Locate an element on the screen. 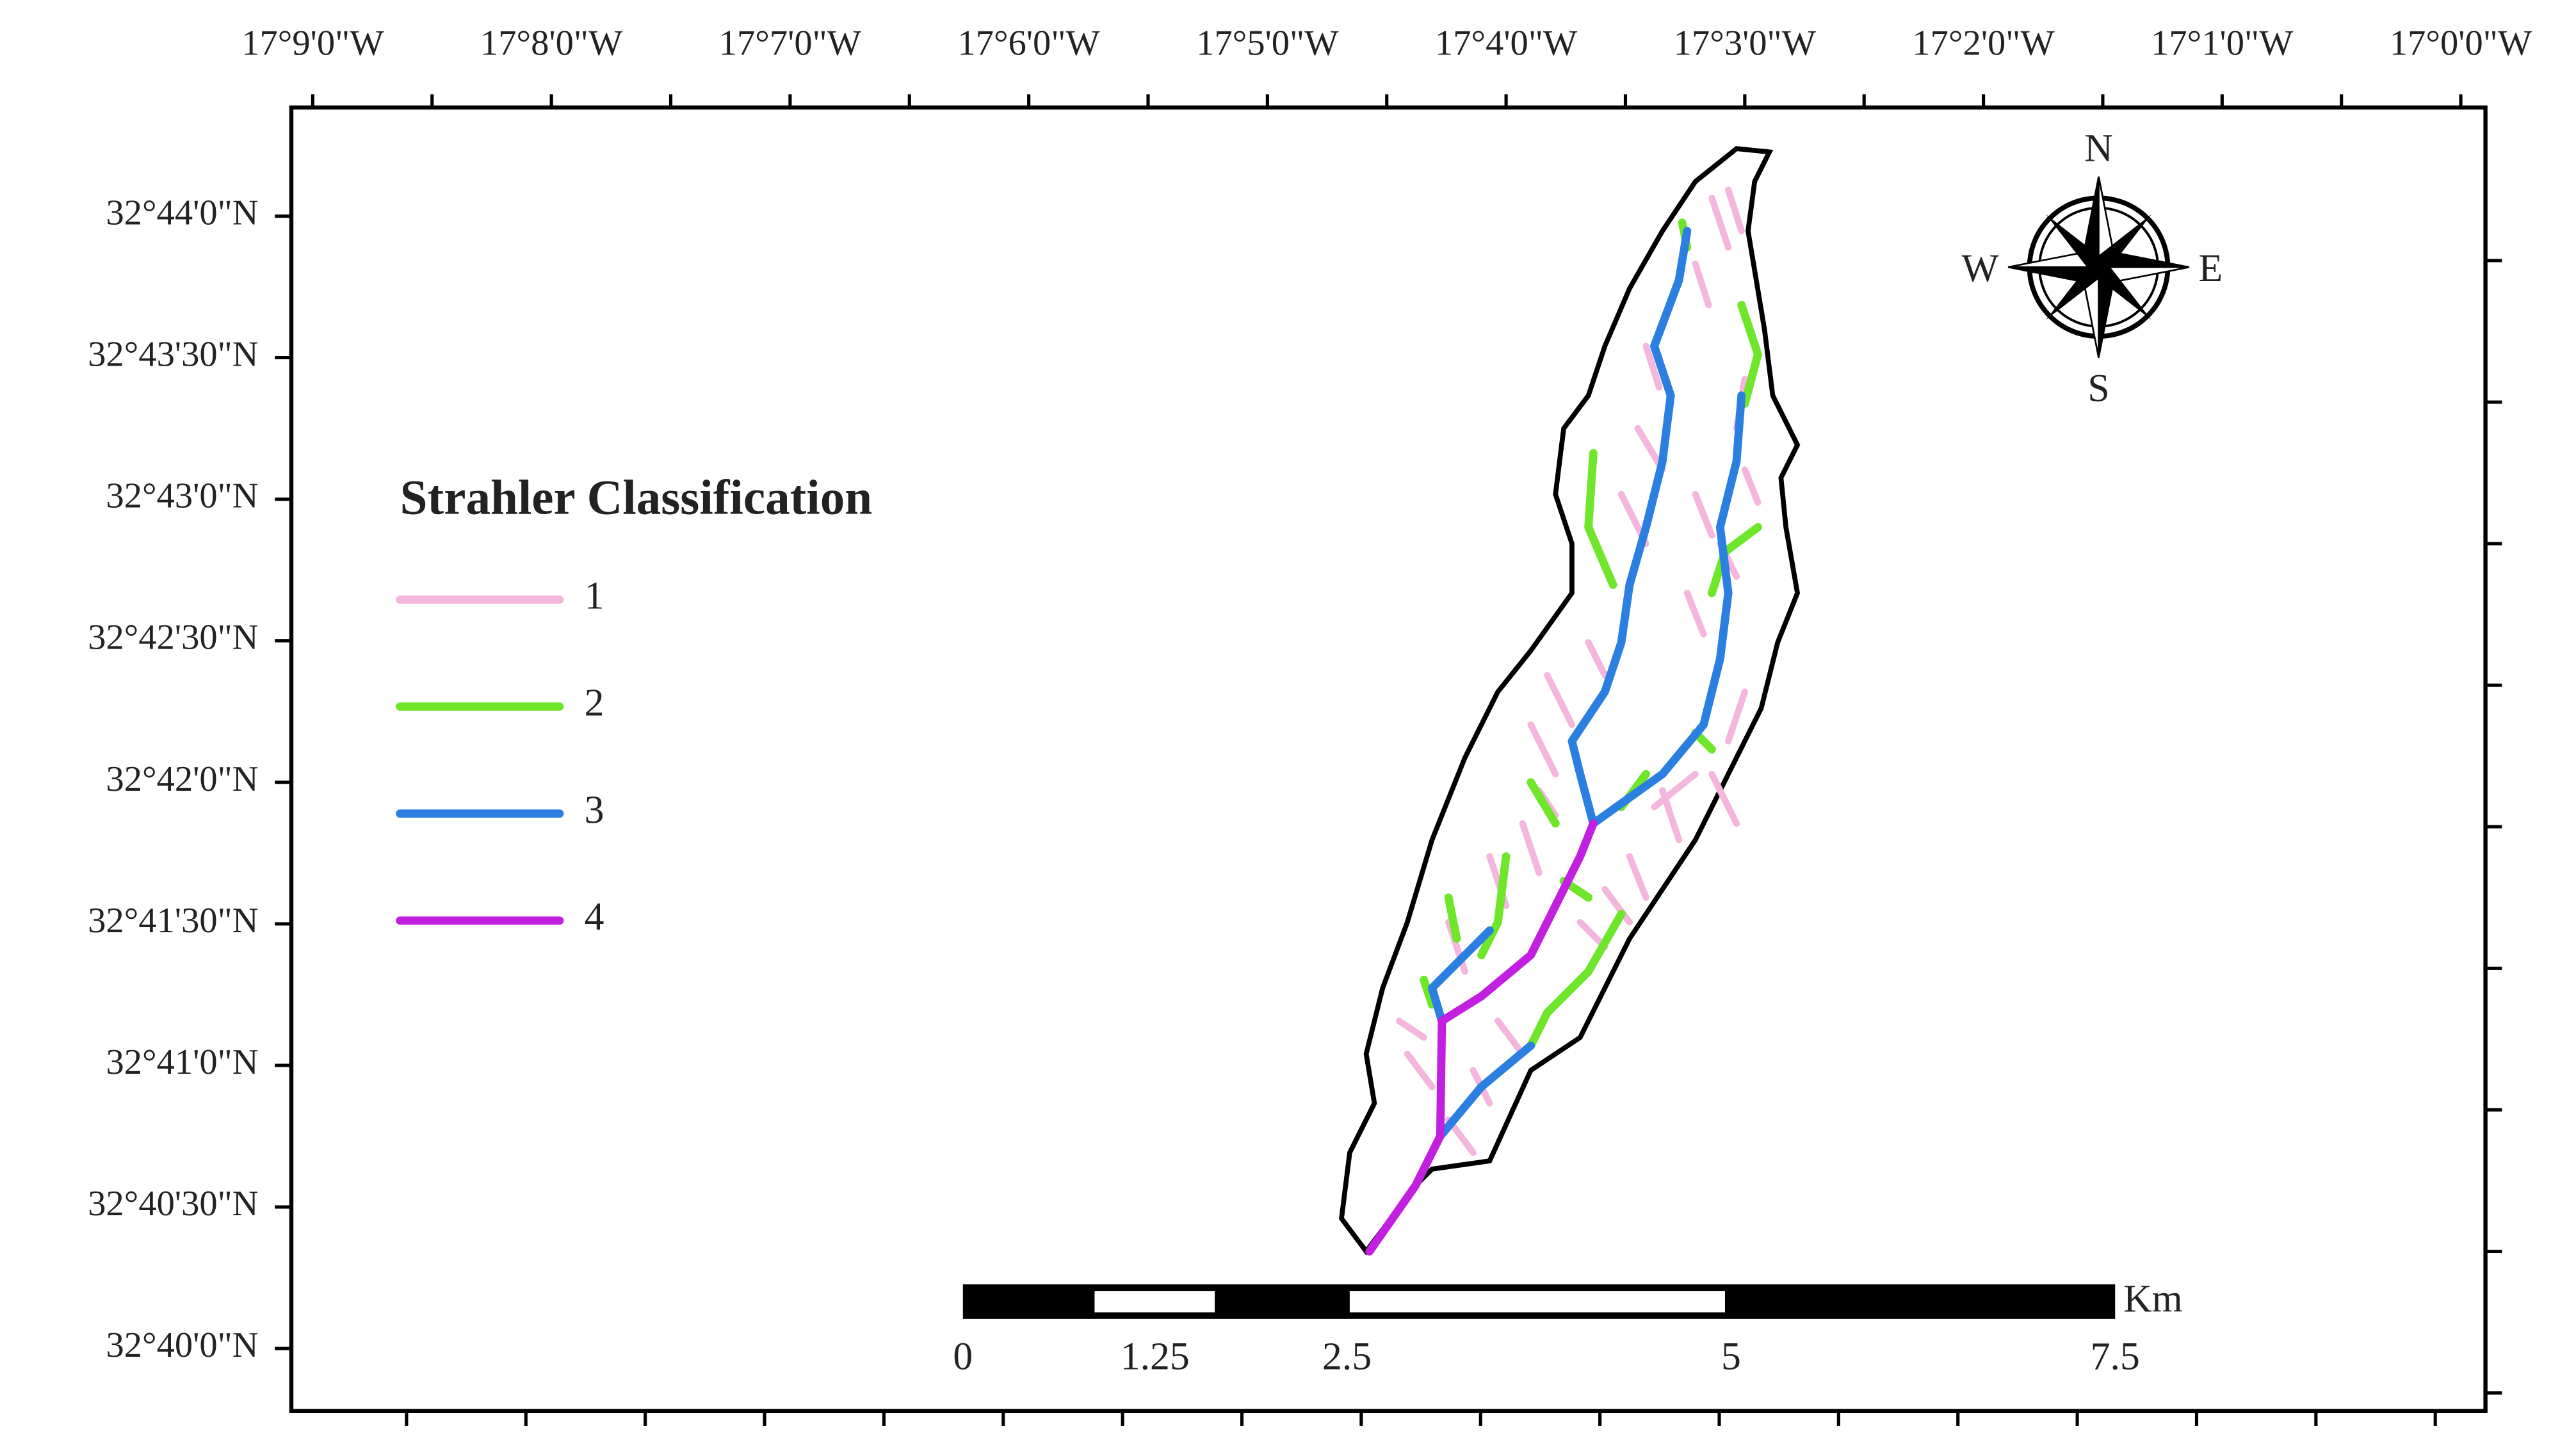 The image size is (2576, 1456). scale-bar-label: 5 is located at coordinates (1731, 1356).